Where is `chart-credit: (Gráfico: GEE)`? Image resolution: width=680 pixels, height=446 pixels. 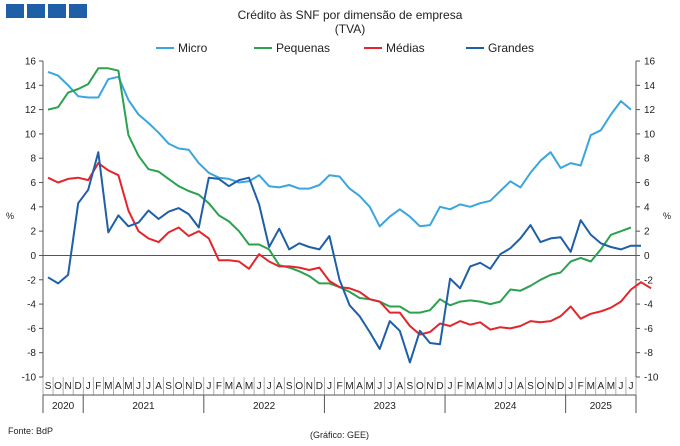 chart-credit: (Gráfico: GEE) is located at coordinates (340, 435).